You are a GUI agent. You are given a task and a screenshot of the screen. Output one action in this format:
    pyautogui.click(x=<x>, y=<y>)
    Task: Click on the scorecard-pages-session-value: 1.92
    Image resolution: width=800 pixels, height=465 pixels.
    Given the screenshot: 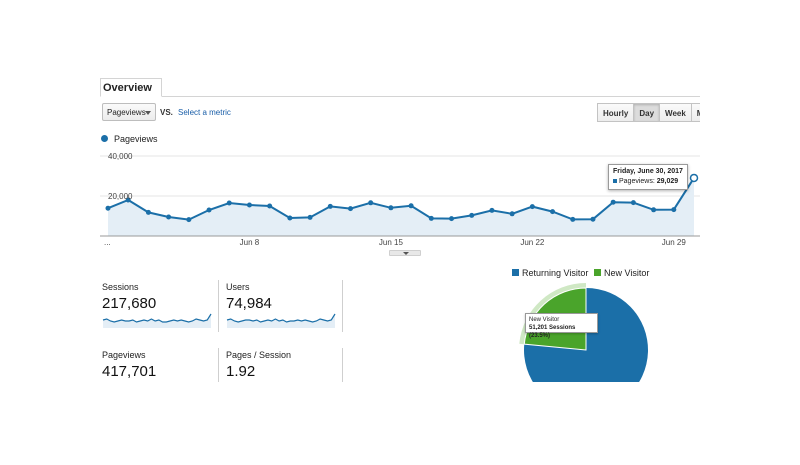 What is the action you would take?
    pyautogui.click(x=241, y=371)
    